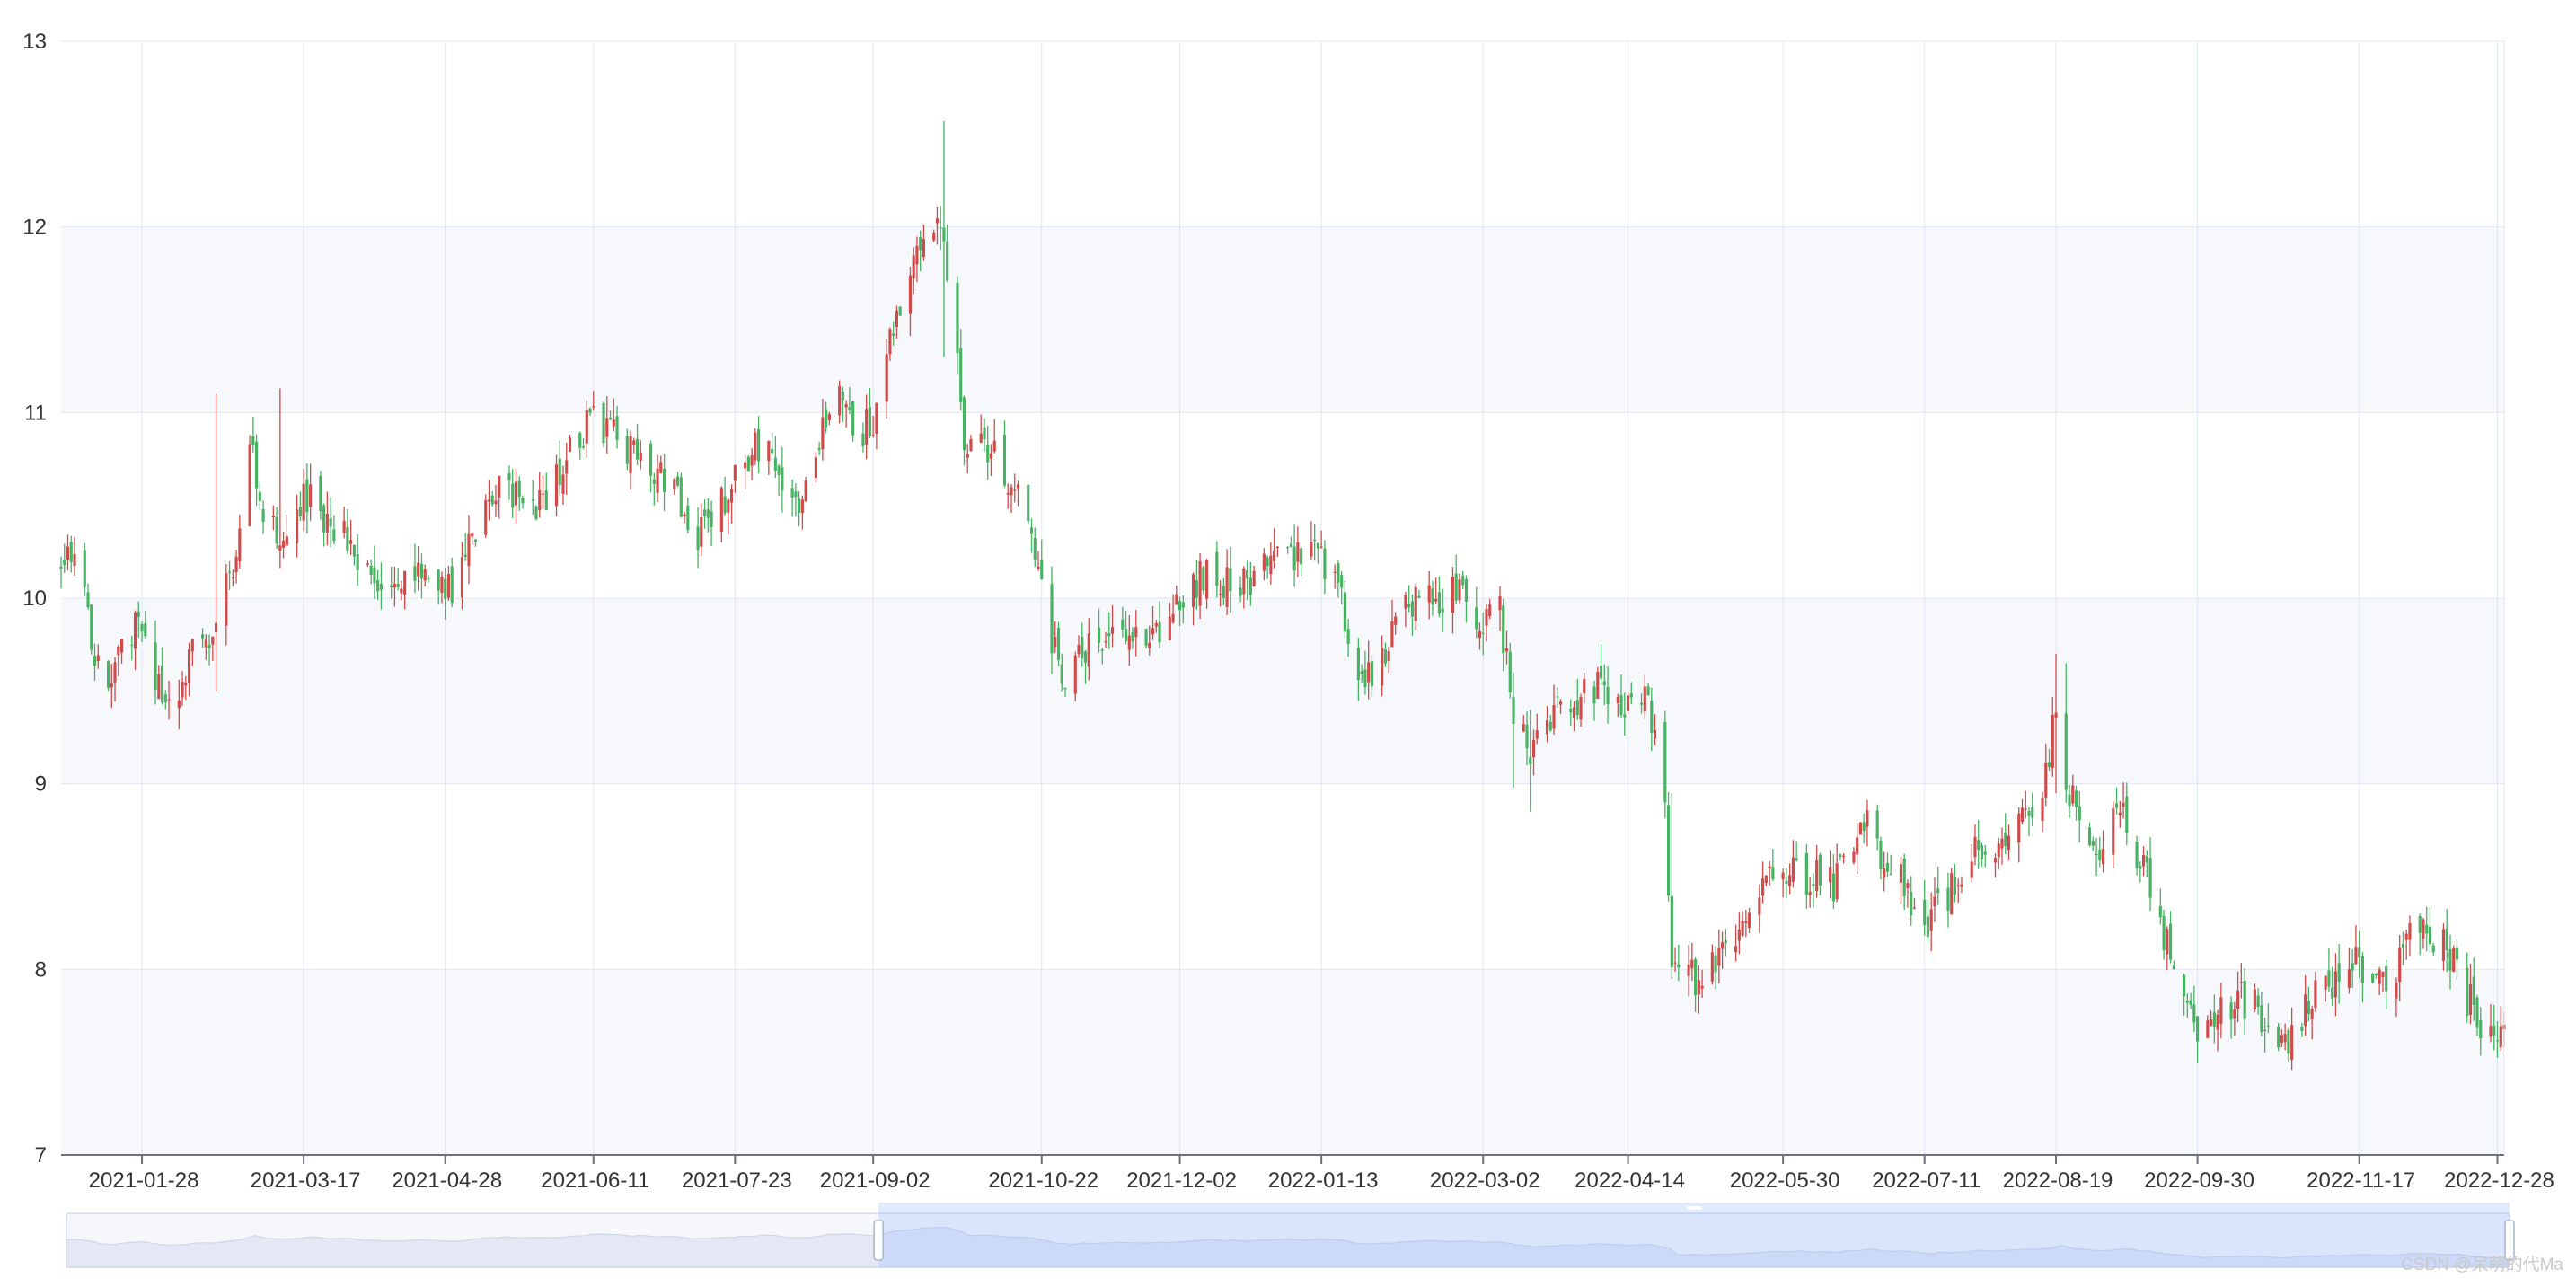 This screenshot has height=1287, width=2576. What do you see at coordinates (2058, 1180) in the screenshot?
I see `x-tick-label: 2022-08-19` at bounding box center [2058, 1180].